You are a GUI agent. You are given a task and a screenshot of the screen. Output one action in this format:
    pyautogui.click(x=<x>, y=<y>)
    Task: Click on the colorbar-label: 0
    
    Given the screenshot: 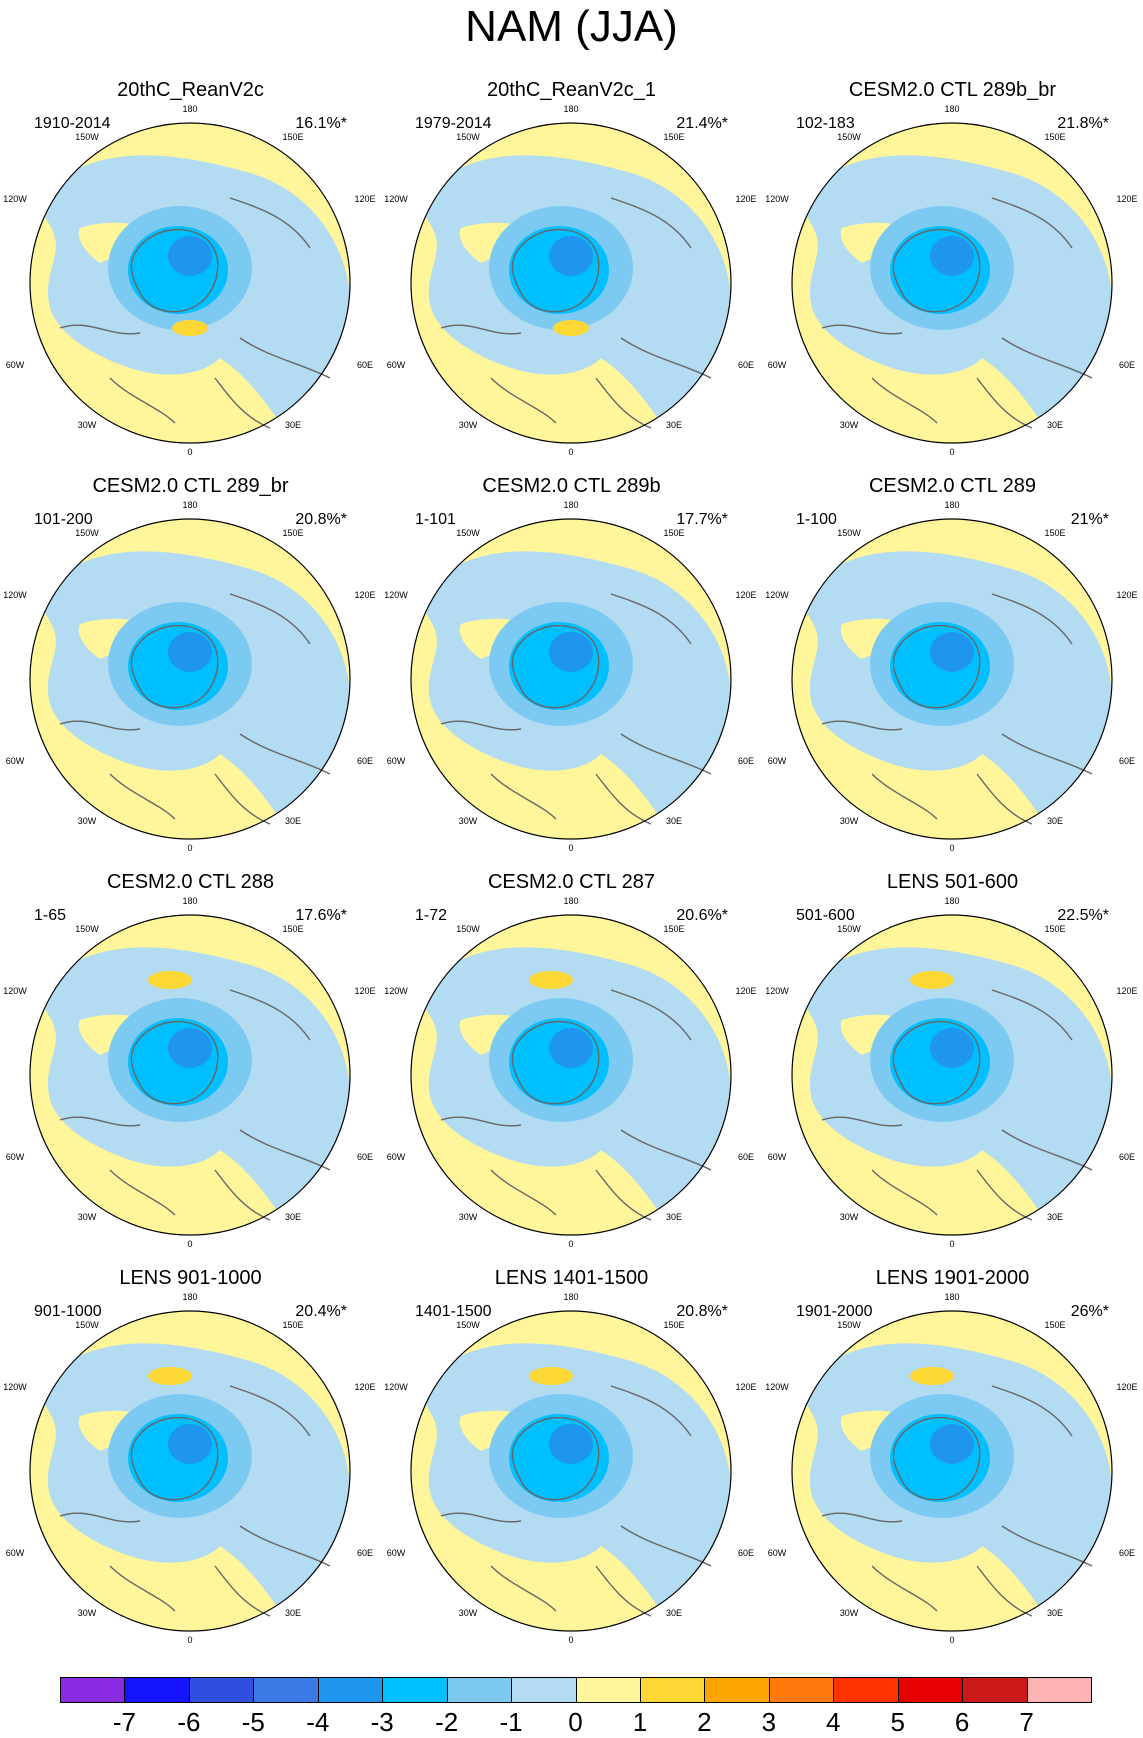 What is the action you would take?
    pyautogui.click(x=575, y=1722)
    